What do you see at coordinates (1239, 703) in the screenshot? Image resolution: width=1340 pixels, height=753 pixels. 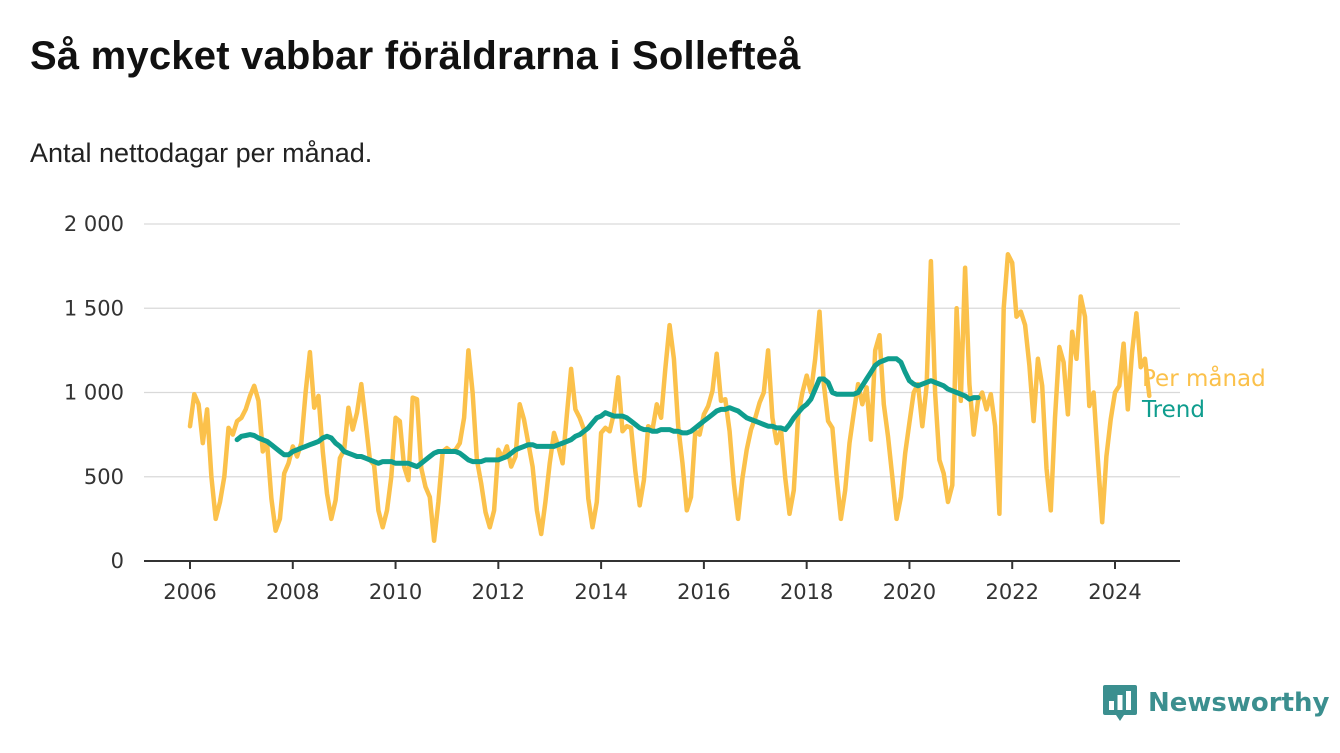 I see `brand-name: Newsworthy` at bounding box center [1239, 703].